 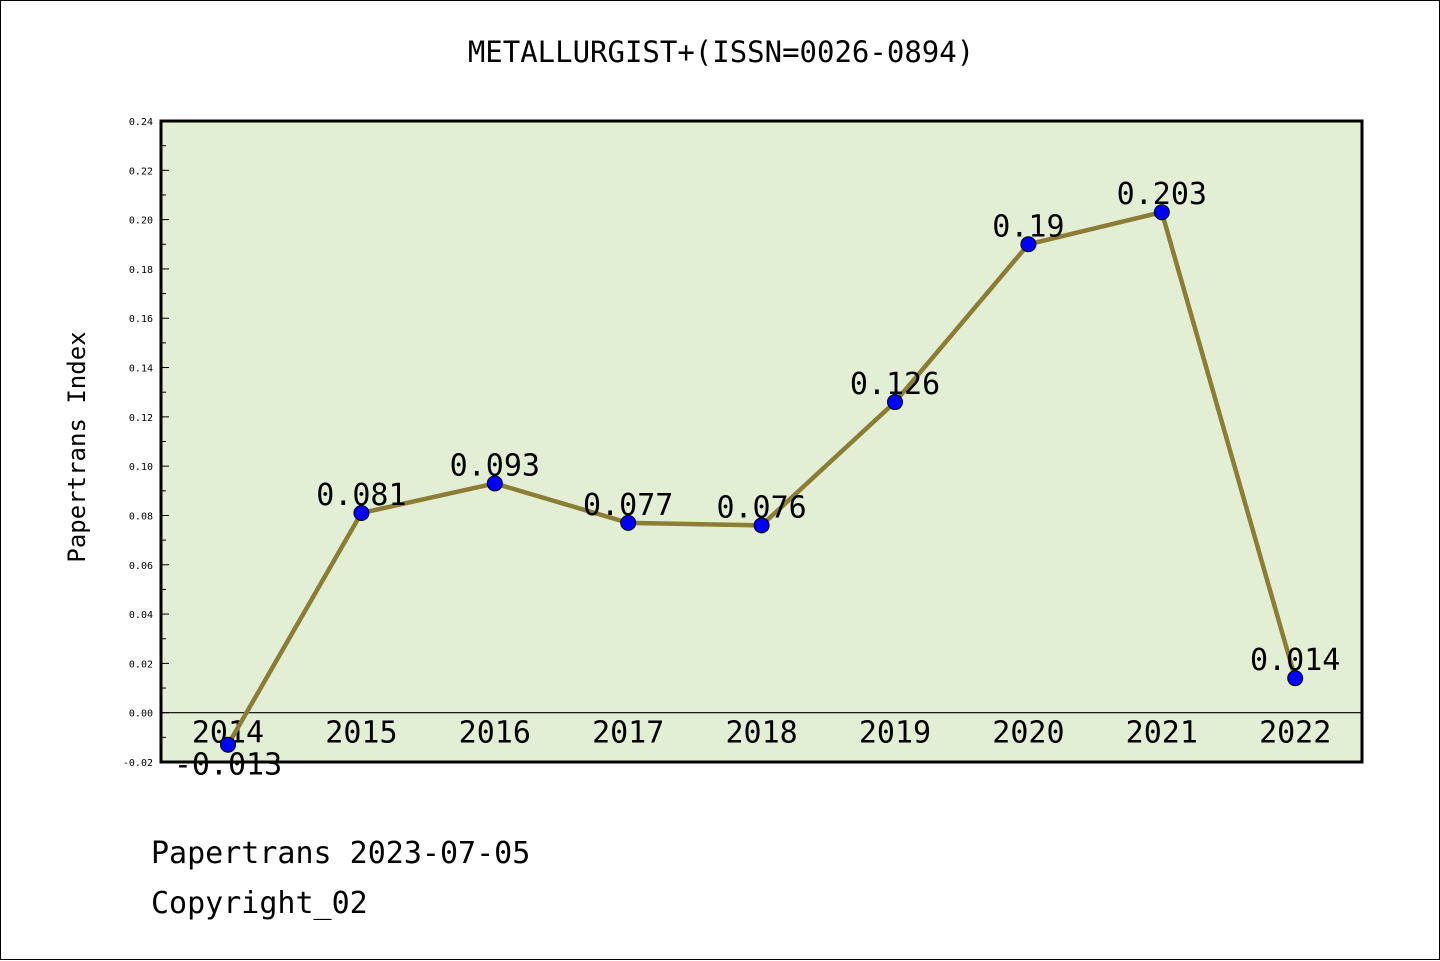 What do you see at coordinates (141, 171) in the screenshot?
I see `y-tick-label: 0.22` at bounding box center [141, 171].